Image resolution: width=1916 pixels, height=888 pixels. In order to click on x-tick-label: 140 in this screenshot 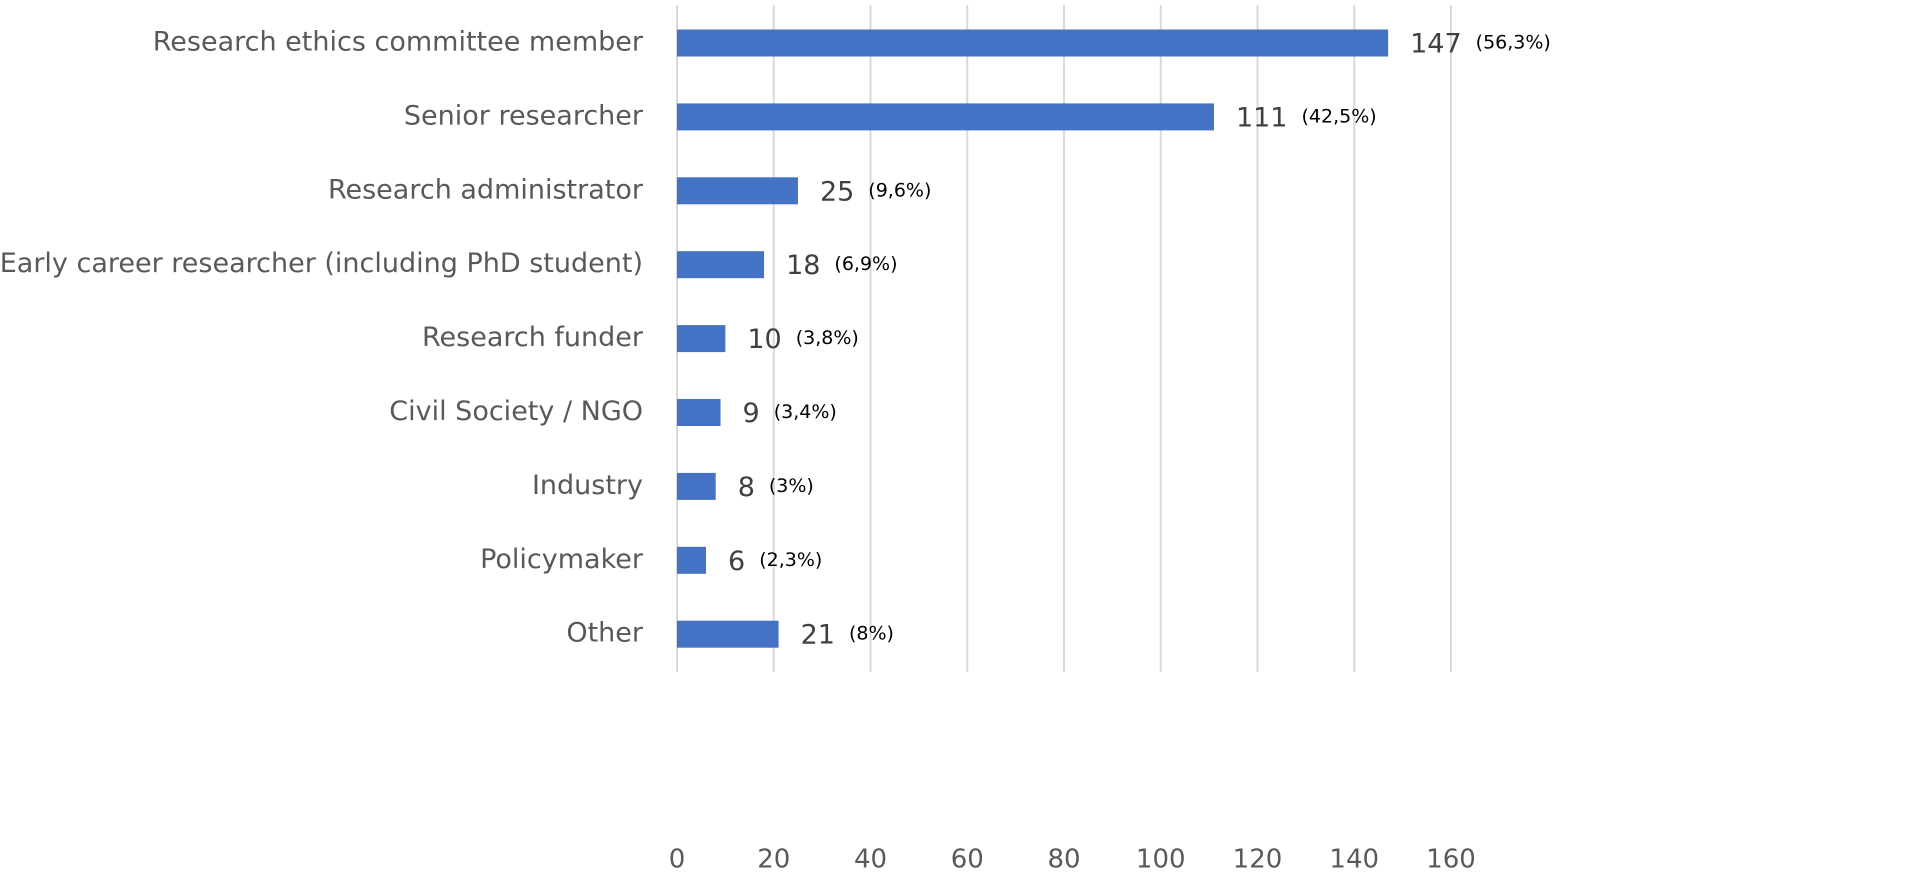, I will do `click(1354, 860)`.